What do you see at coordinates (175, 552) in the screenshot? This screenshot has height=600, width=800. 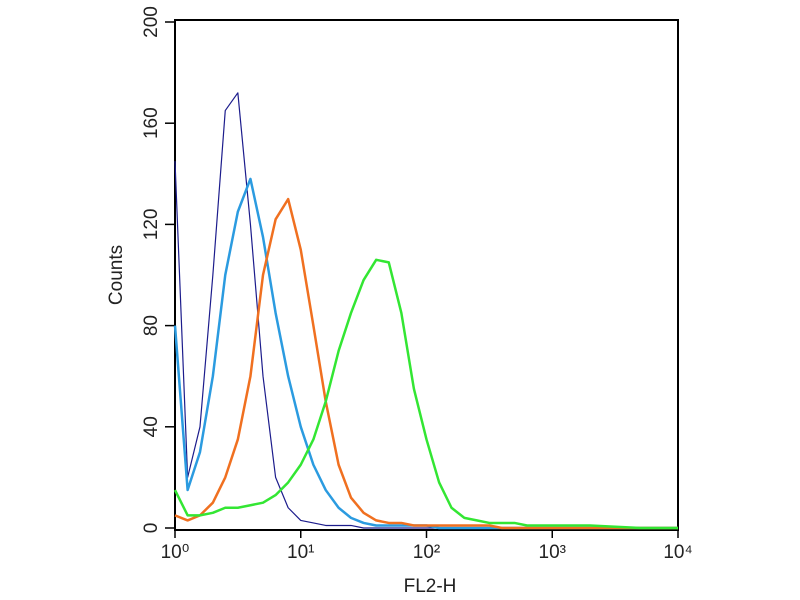 I see `x-tick-label: 10⁰` at bounding box center [175, 552].